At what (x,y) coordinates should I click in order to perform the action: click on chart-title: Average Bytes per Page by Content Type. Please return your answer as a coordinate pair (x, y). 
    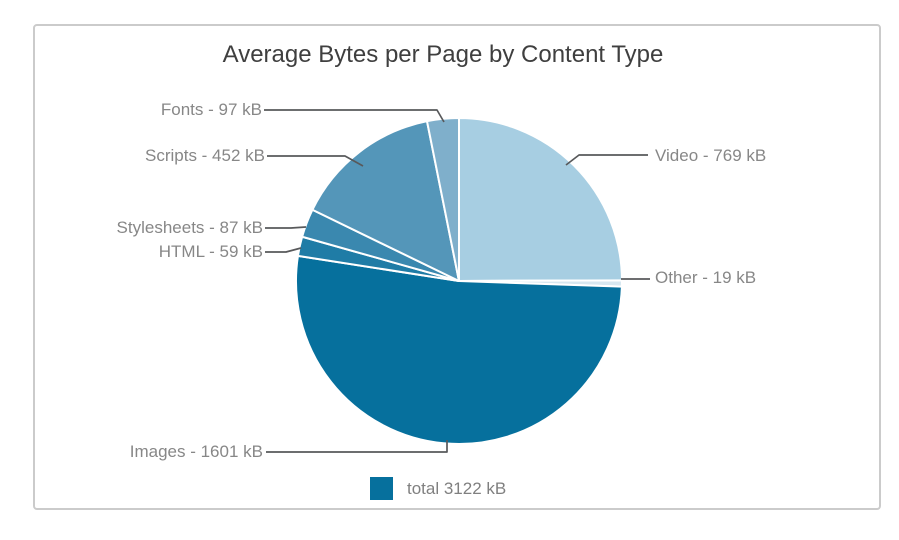
    Looking at the image, I should click on (443, 54).